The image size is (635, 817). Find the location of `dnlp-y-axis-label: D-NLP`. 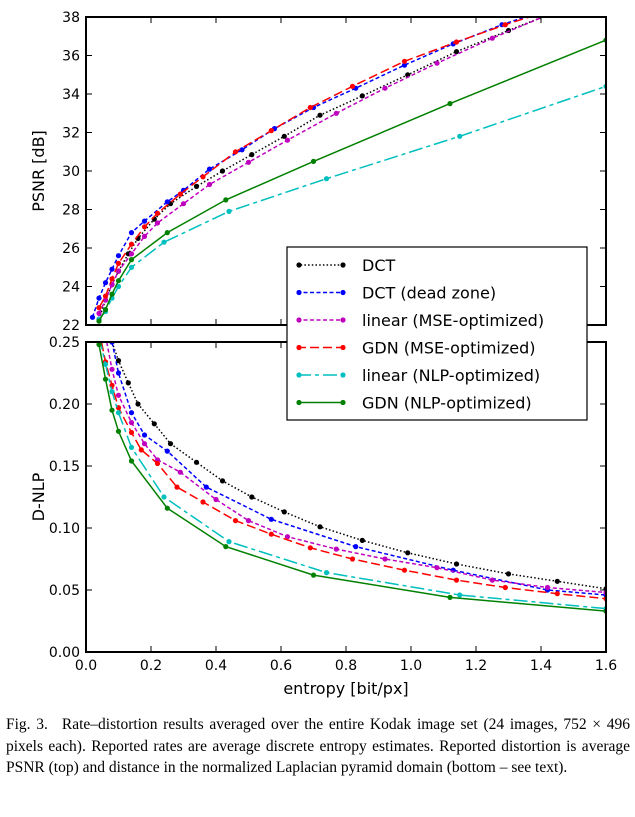

dnlp-y-axis-label: D-NLP is located at coordinates (38, 496).